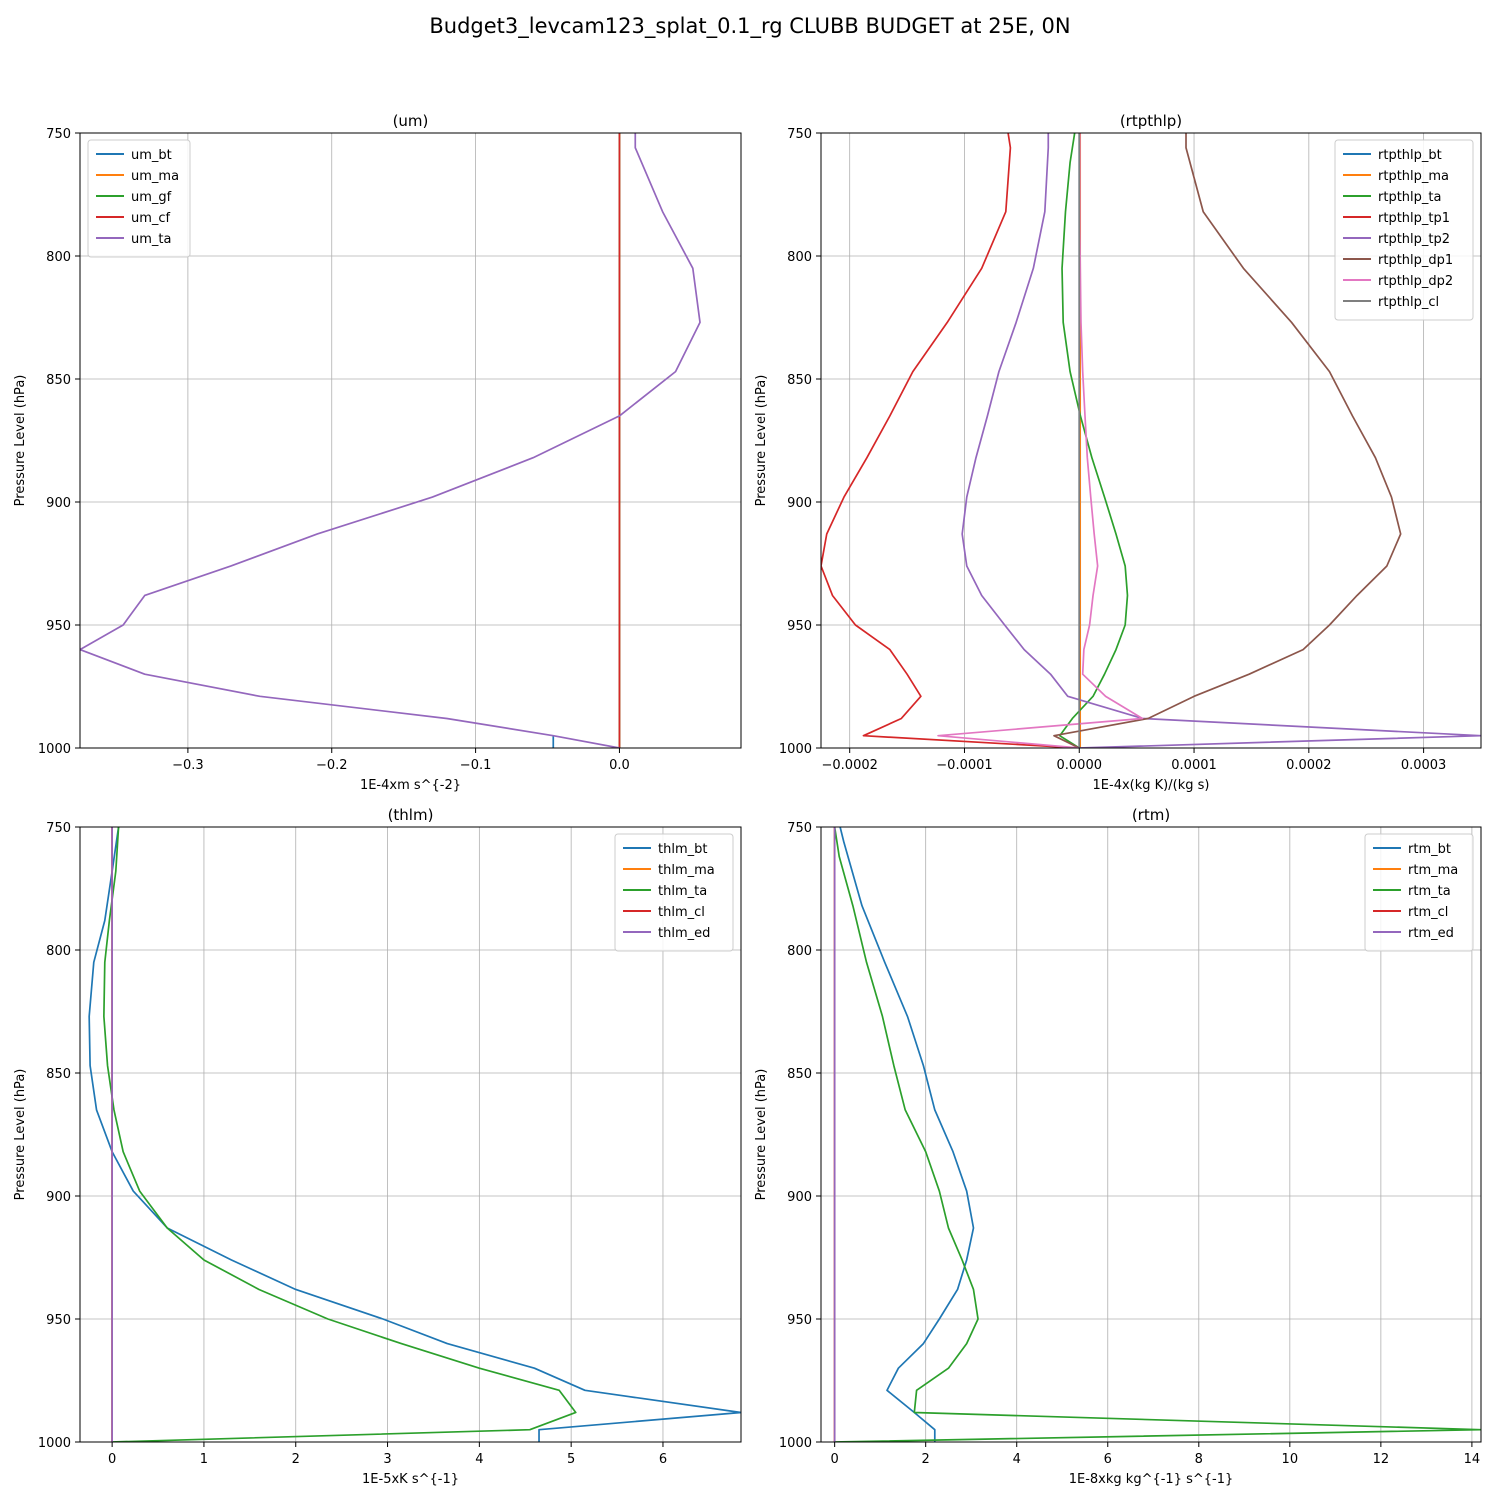 Image resolution: width=1500 pixels, height=1500 pixels. I want to click on series-line-thlm_ta, so click(340, 1134).